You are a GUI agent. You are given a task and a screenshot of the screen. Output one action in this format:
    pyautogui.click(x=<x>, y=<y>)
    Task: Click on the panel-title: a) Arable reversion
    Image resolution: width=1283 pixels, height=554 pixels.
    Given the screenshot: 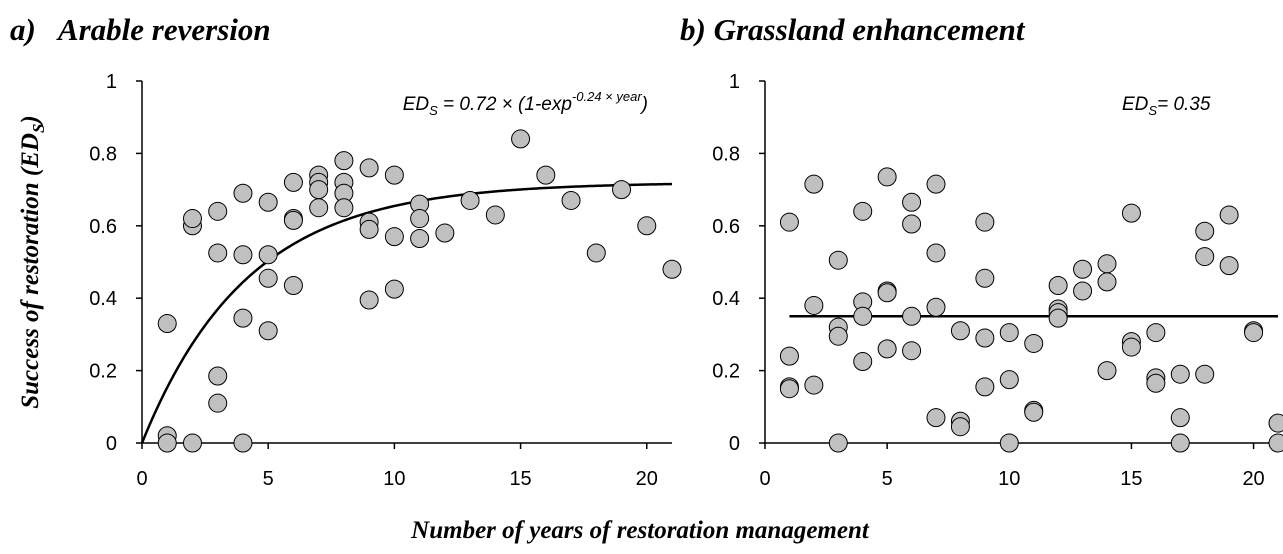 What is the action you would take?
    pyautogui.click(x=140, y=29)
    